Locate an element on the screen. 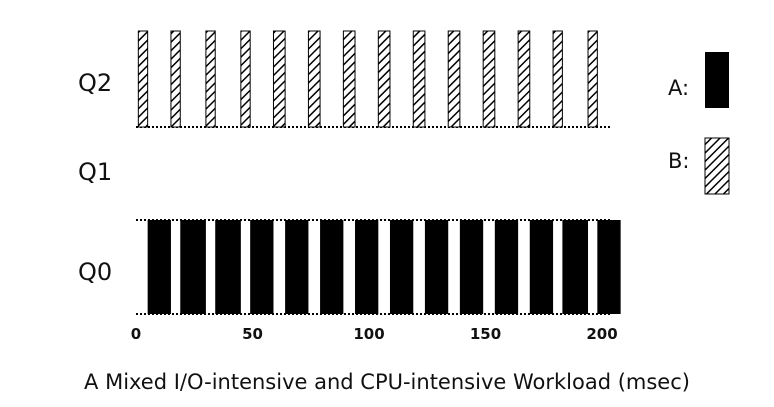  legend-swatch-a is located at coordinates (717, 80).